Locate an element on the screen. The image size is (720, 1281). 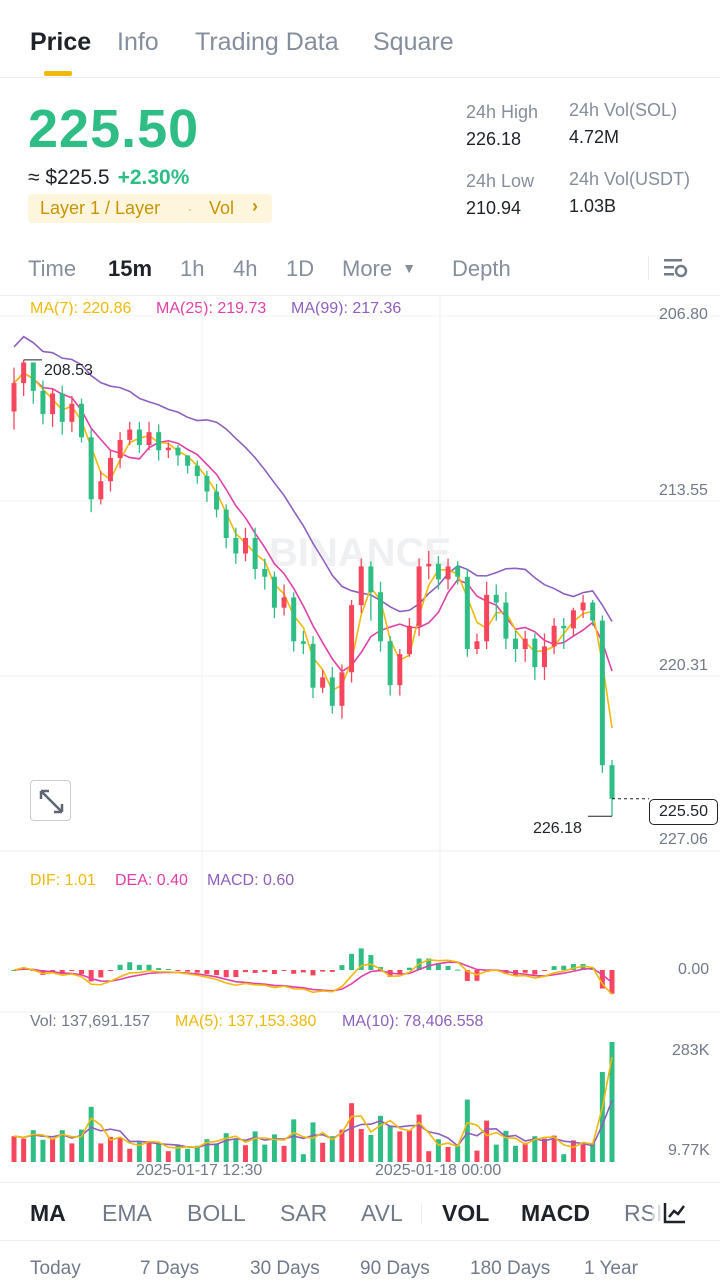
interval-4h: 4h is located at coordinates (245, 268).